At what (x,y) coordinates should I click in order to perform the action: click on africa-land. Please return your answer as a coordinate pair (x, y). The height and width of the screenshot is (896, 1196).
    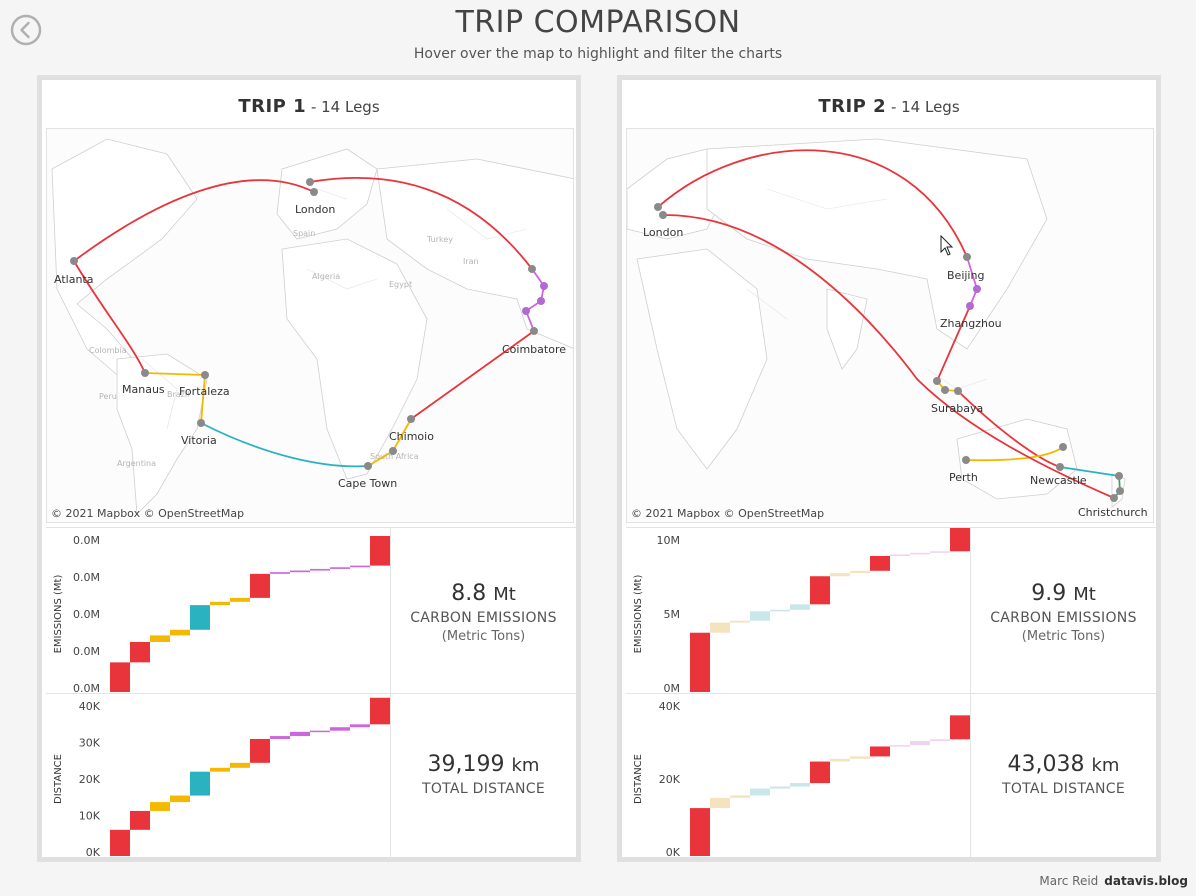
    Looking at the image, I should click on (702, 359).